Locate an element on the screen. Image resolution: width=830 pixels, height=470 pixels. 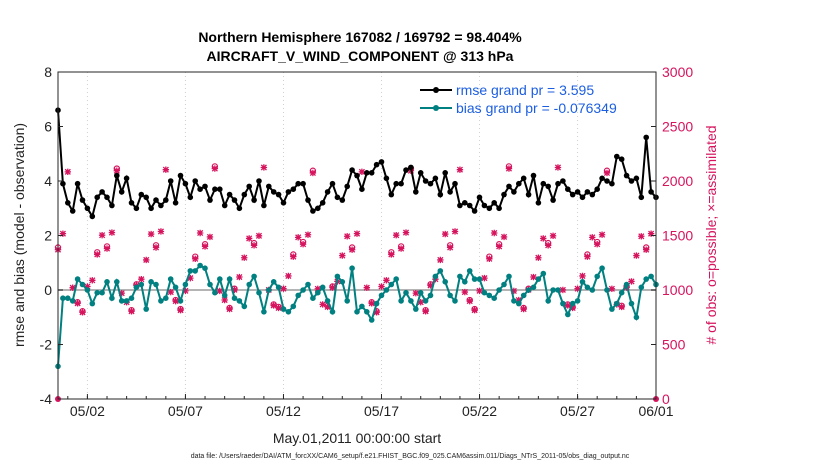
x-tick-label: 05/07 is located at coordinates (185, 411).